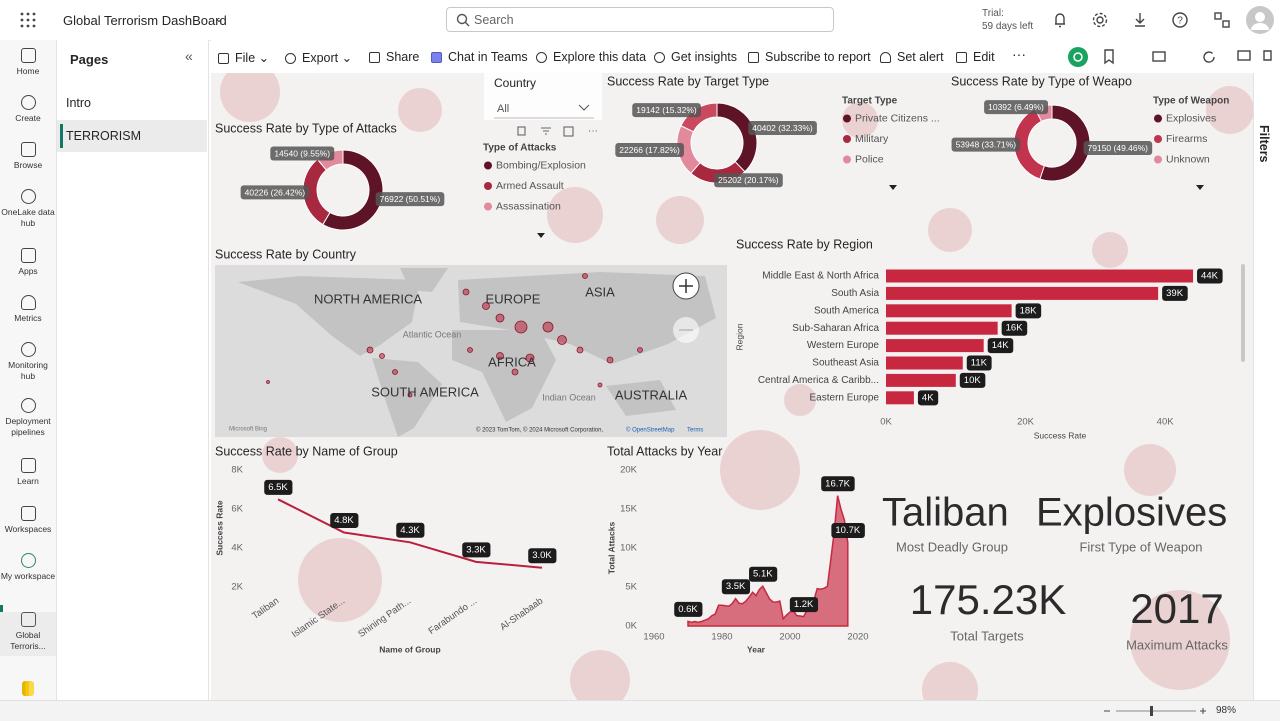  I want to click on visual-title: Success Rate by Type of Weapo, so click(1041, 81).